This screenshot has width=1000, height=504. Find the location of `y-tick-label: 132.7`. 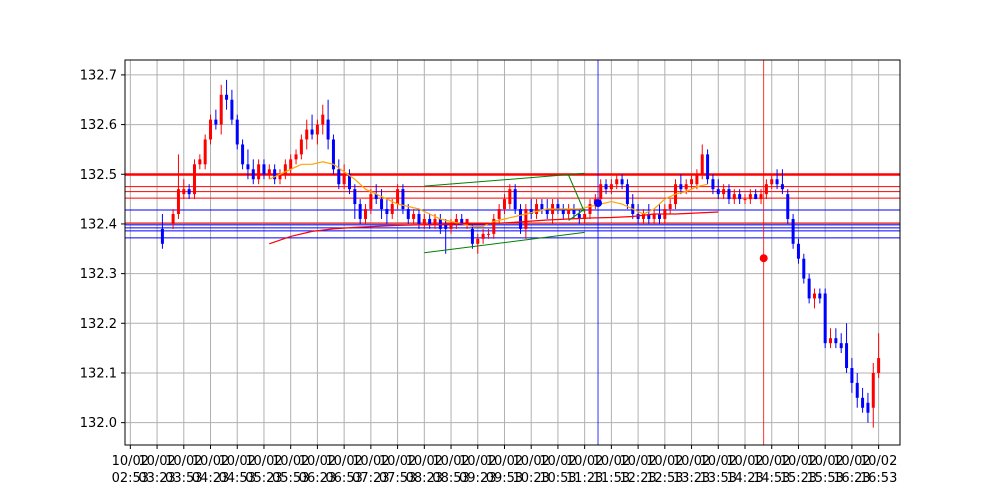

y-tick-label: 132.7 is located at coordinates (98, 75).